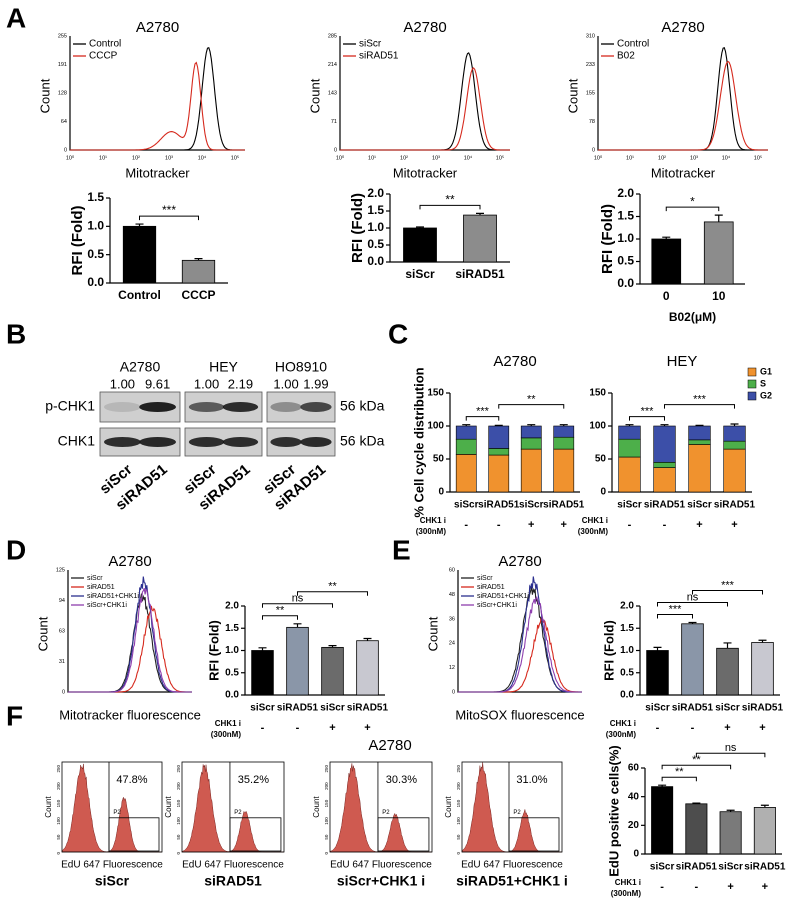 This screenshot has width=787, height=919. What do you see at coordinates (512, 881) in the screenshot?
I see `edu-sample: siRAD51+CHK1 i` at bounding box center [512, 881].